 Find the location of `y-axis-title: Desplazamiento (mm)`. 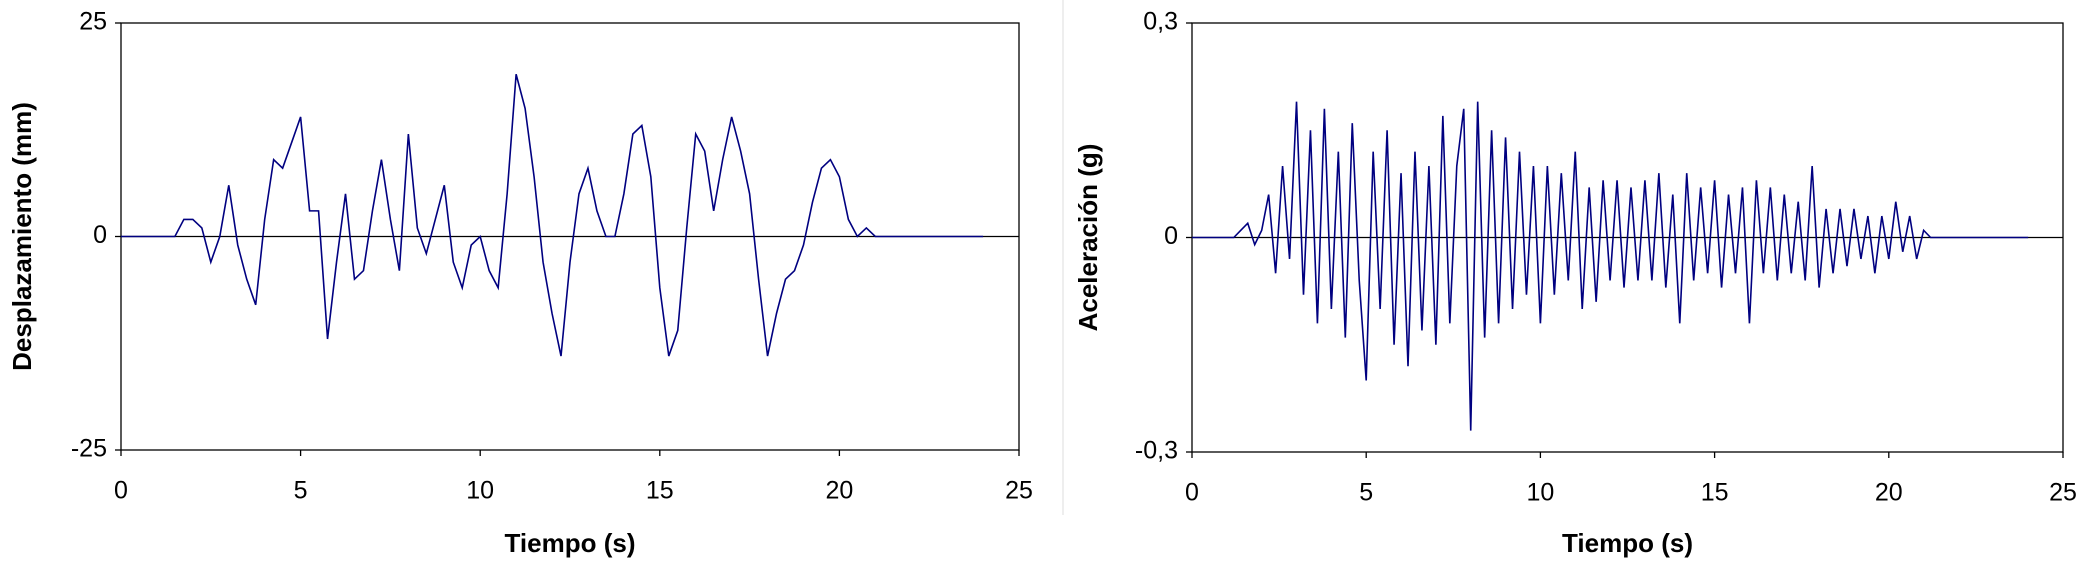

y-axis-title: Desplazamiento (mm) is located at coordinates (22, 236).